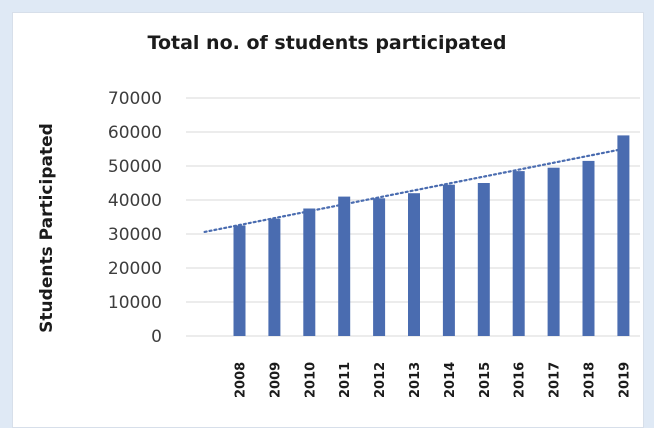 The height and width of the screenshot is (428, 654). I want to click on y-tick-label: 50000, so click(135, 167).